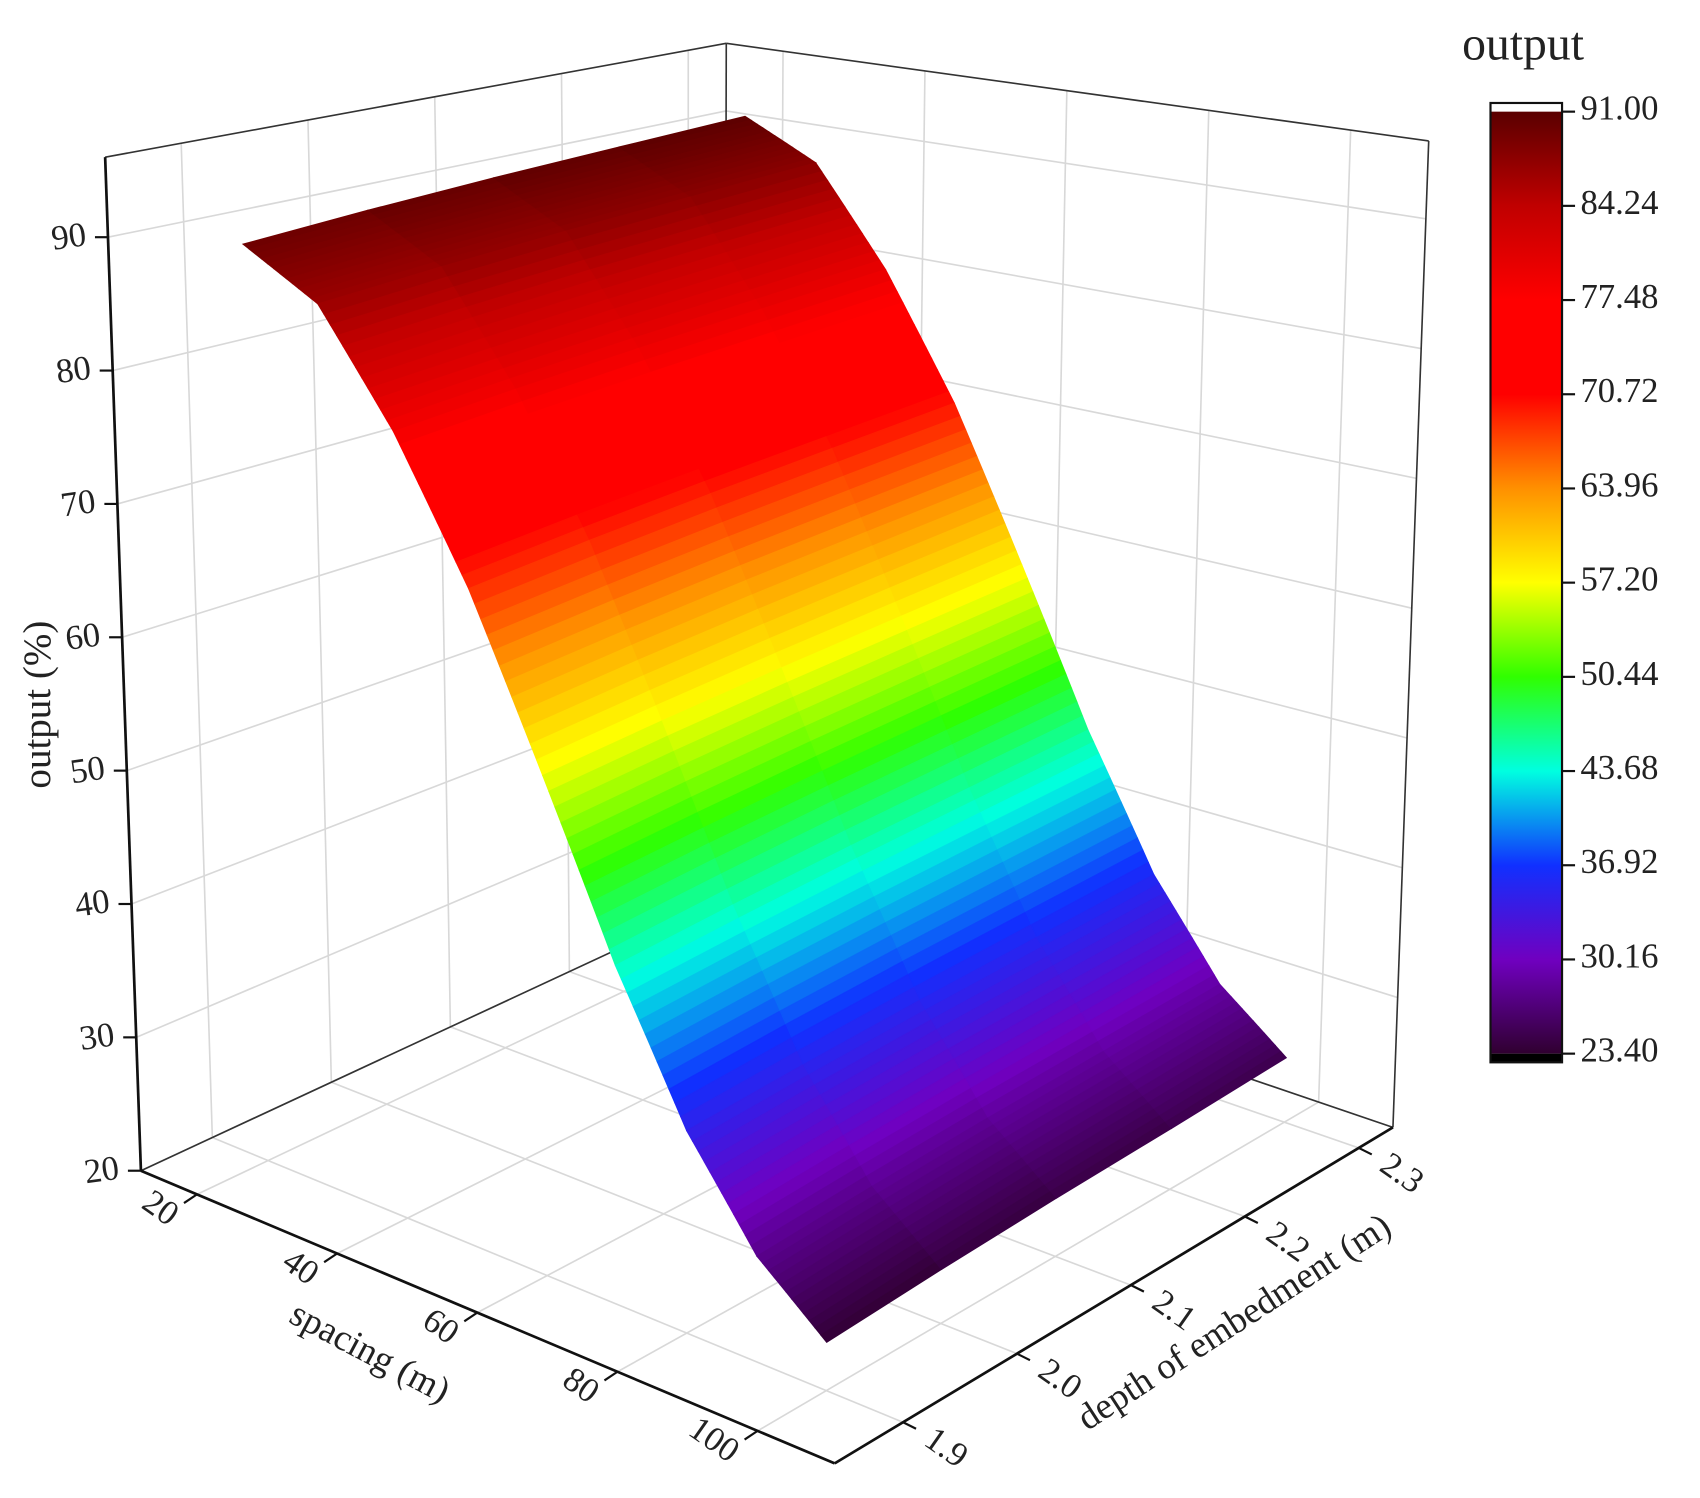 Image resolution: width=1700 pixels, height=1498 pixels. Describe the element at coordinates (1619, 108) in the screenshot. I see `colorbar-tick-label: 91.00` at that location.